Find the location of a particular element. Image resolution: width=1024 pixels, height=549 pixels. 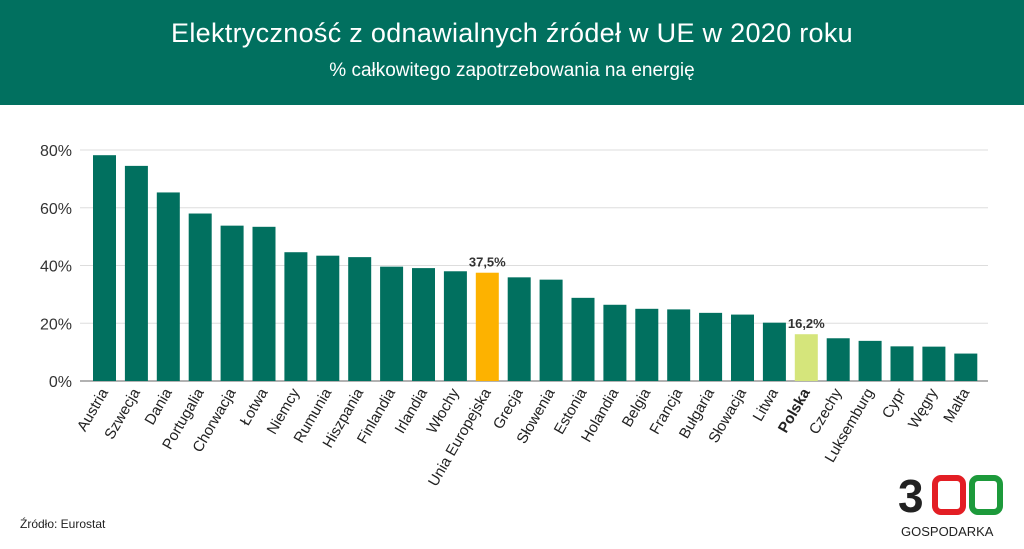

y-tick-label: 80% is located at coordinates (56, 151).